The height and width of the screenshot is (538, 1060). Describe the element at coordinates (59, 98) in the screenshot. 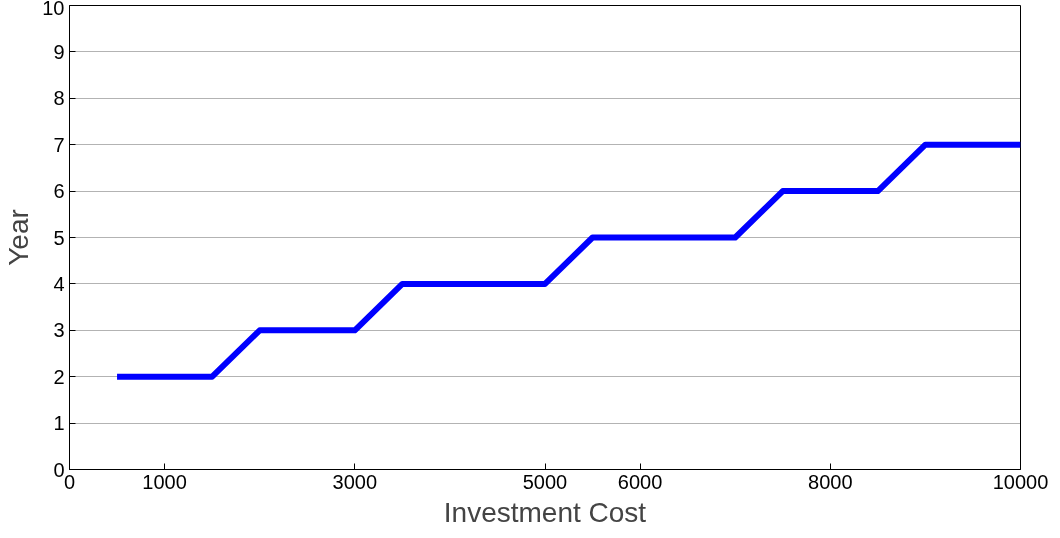

I see `y-tick-label: 8` at that location.